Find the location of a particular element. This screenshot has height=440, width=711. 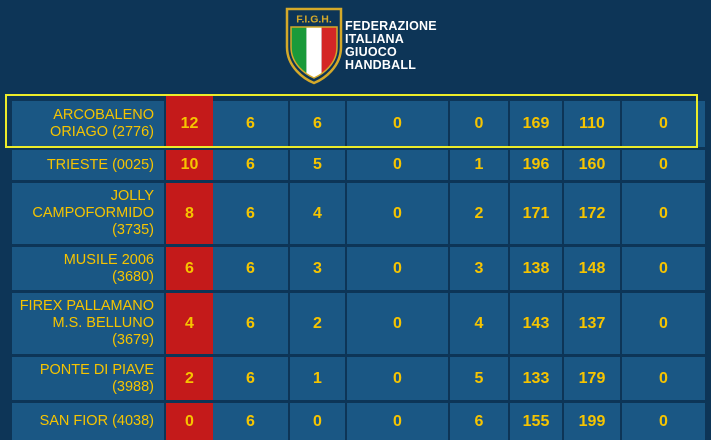

stat-cell: 137 is located at coordinates (592, 323).